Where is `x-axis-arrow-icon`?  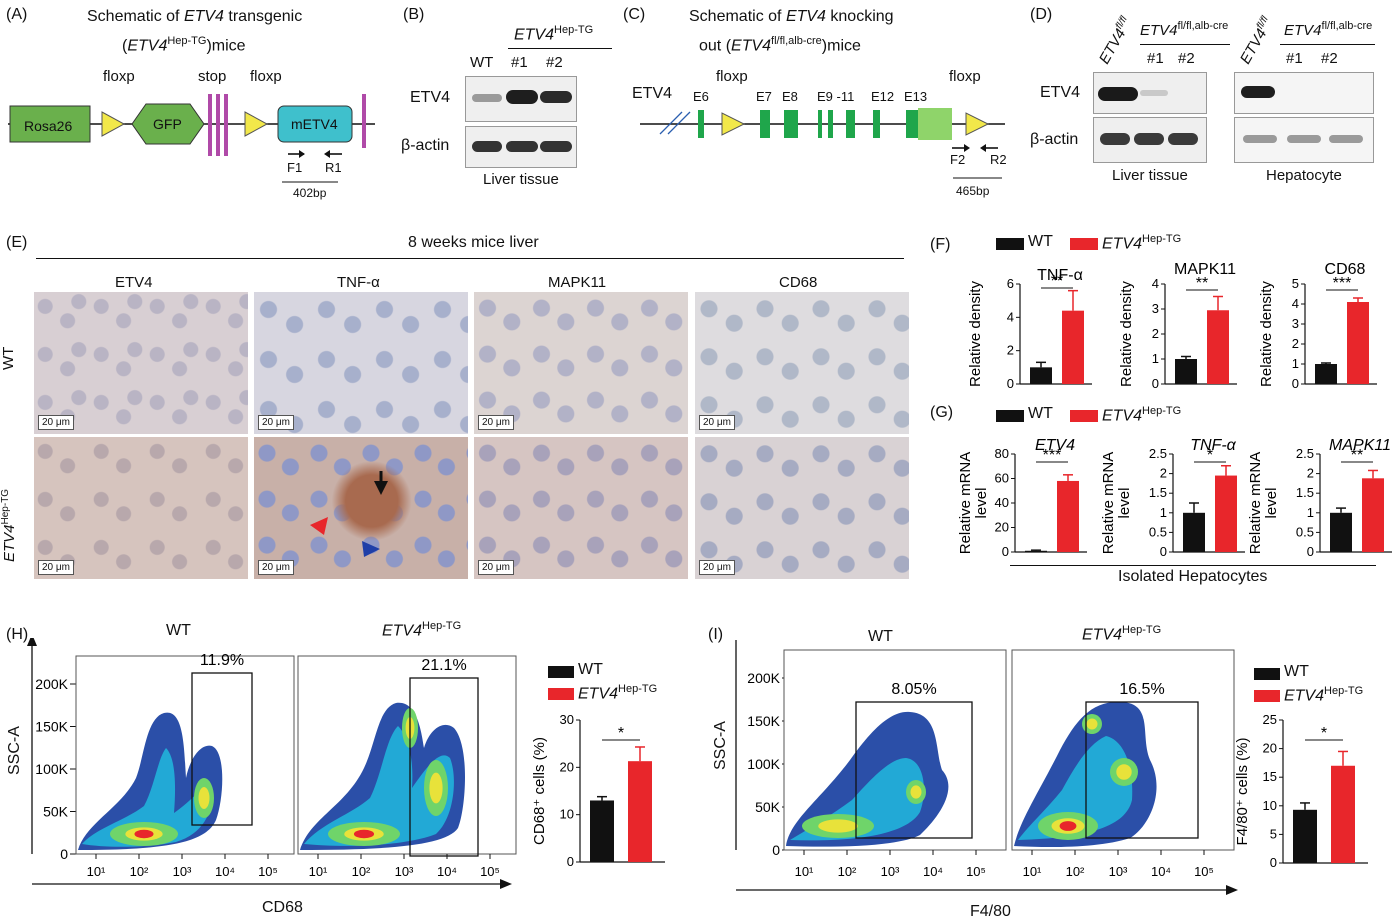 x-axis-arrow-icon is located at coordinates (506, 884).